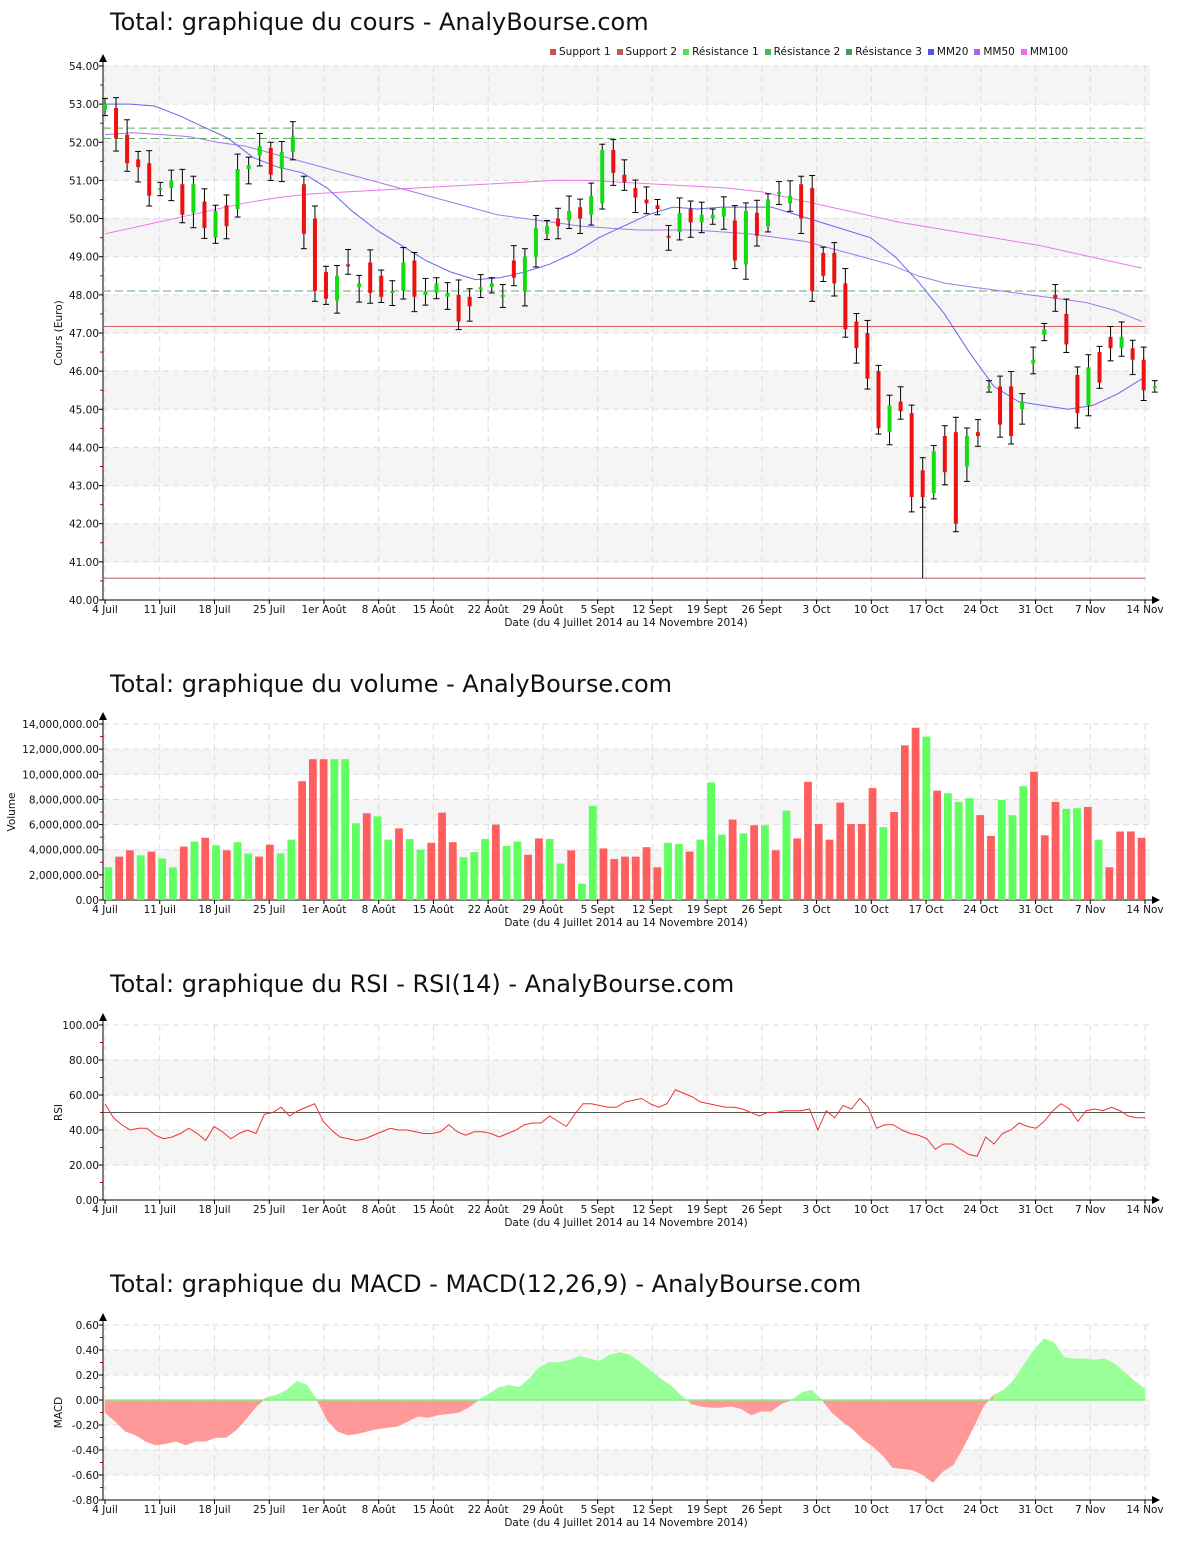 Image resolution: width=1200 pixels, height=1550 pixels. Describe the element at coordinates (84, 296) in the screenshot. I see `svg-text: 48.00` at that location.